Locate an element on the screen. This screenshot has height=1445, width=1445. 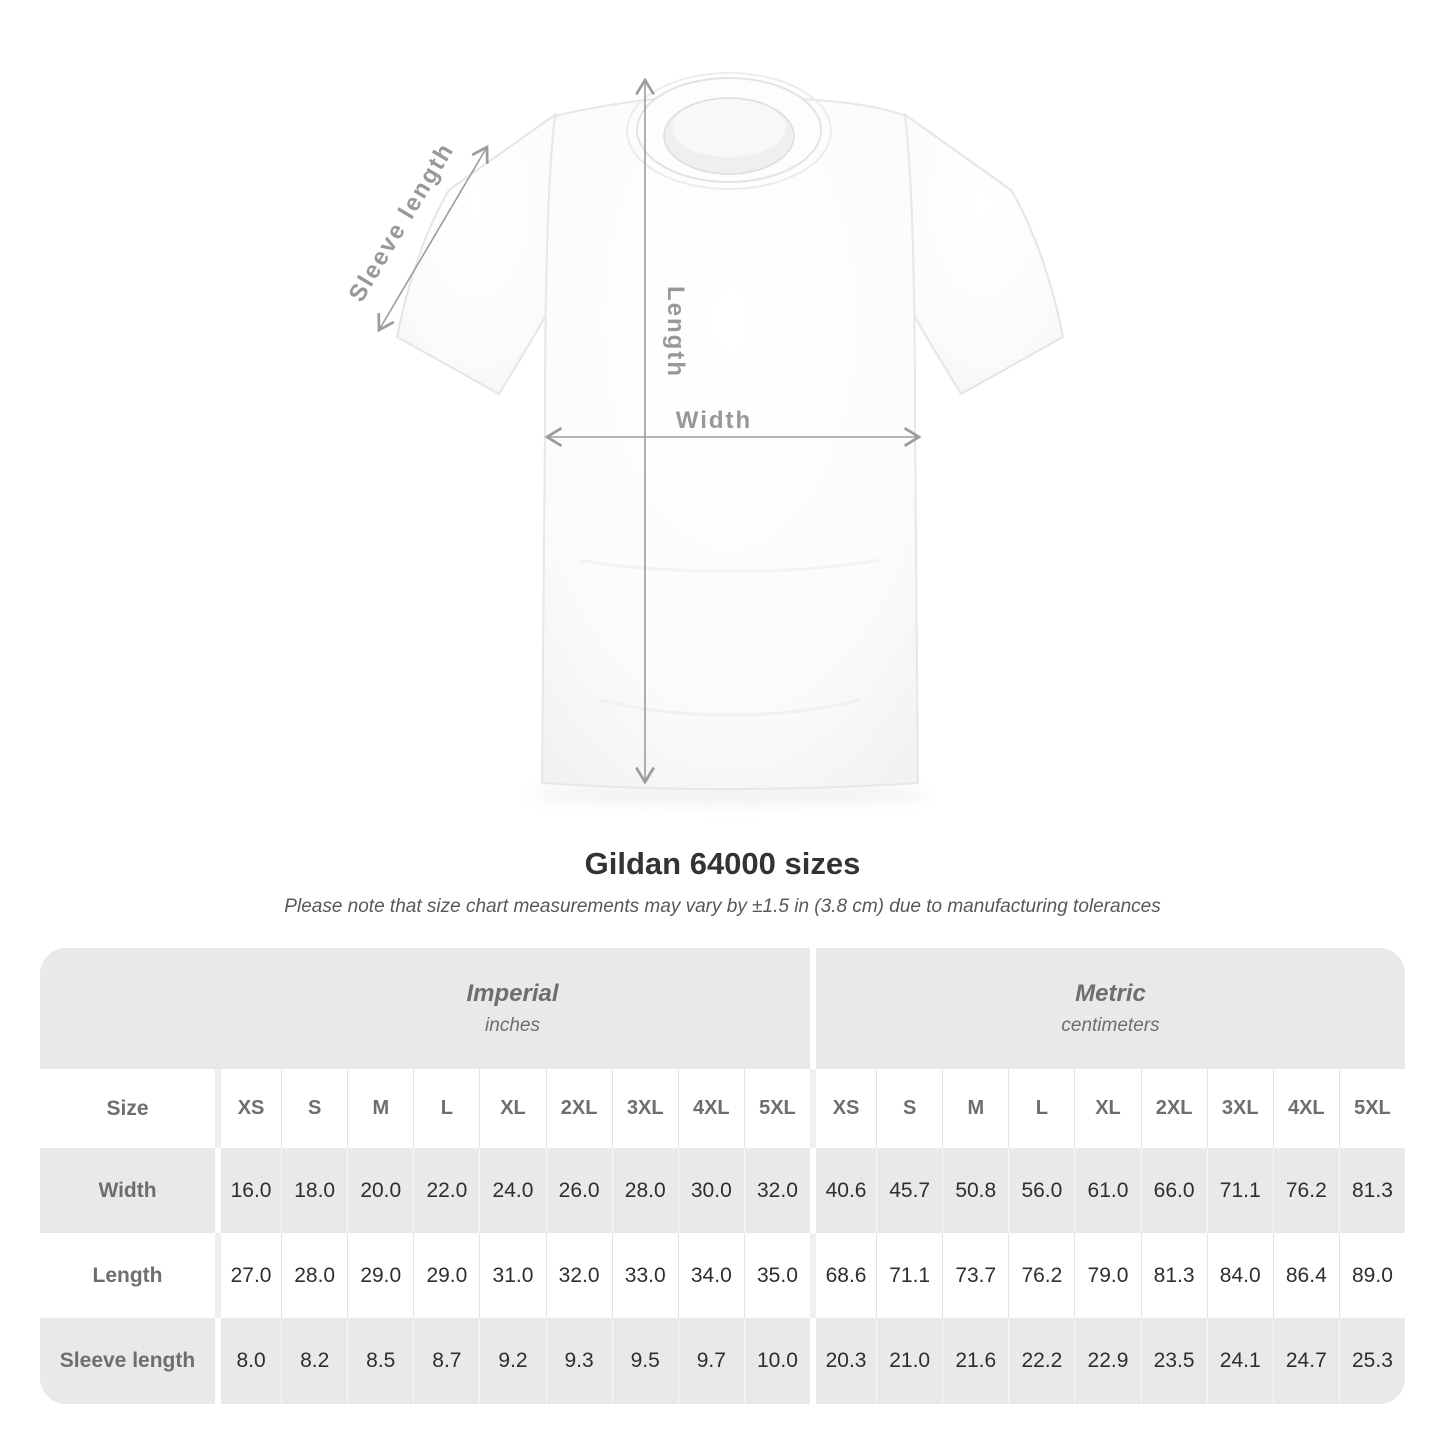
size-col-header-imperial-xl: XL is located at coordinates (512, 1108).